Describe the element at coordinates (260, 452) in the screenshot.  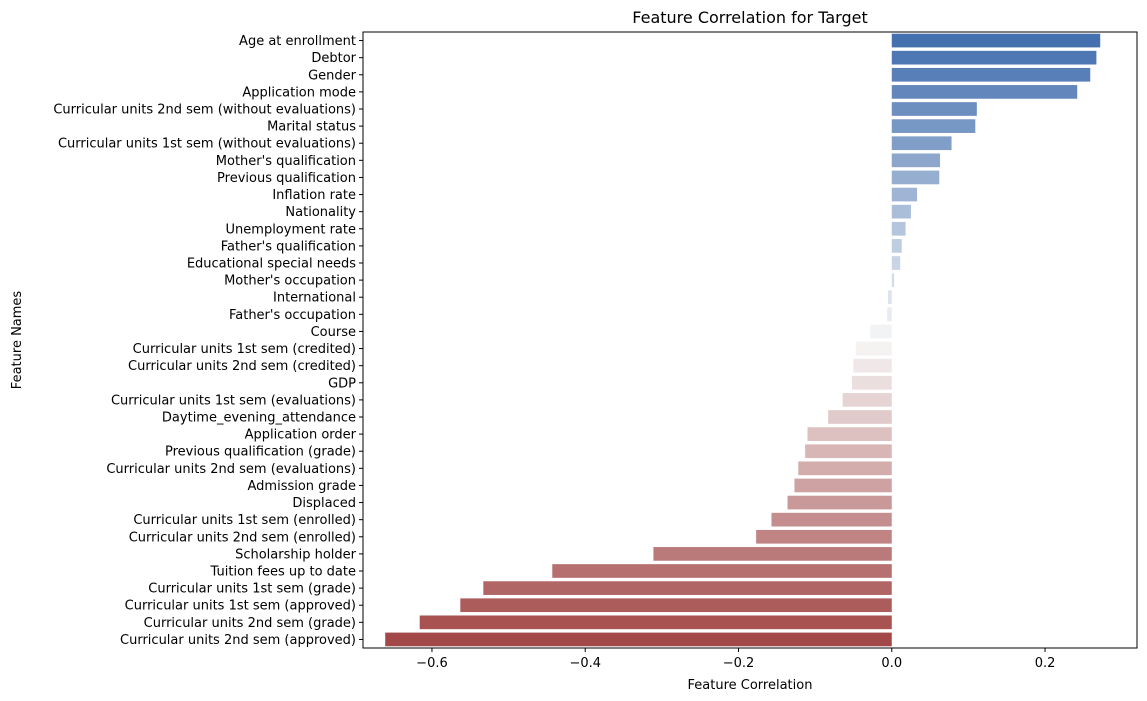
I see `y-tick-label: Previous qualification (grade)` at that location.